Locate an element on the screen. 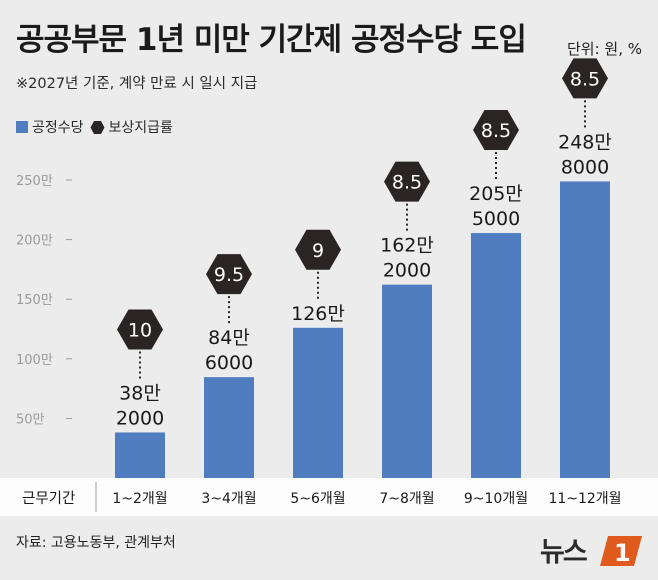 The height and width of the screenshot is (580, 658). bar-value-label: 6000 is located at coordinates (229, 363).